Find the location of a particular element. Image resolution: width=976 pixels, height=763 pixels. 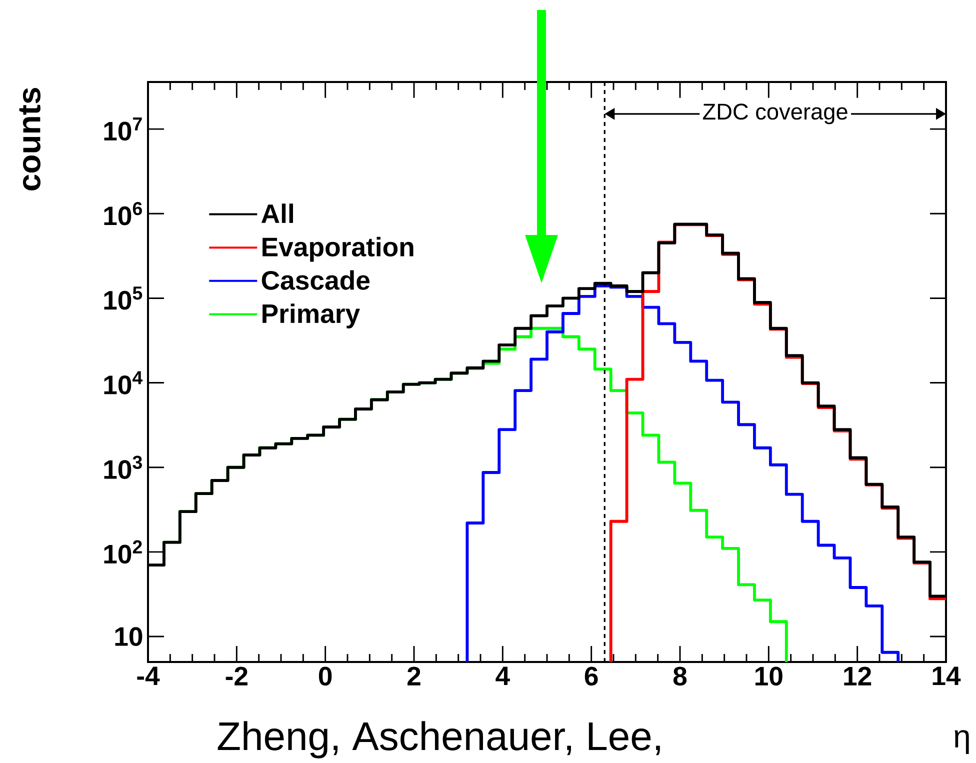

x-axis-title: η is located at coordinates (961, 742).